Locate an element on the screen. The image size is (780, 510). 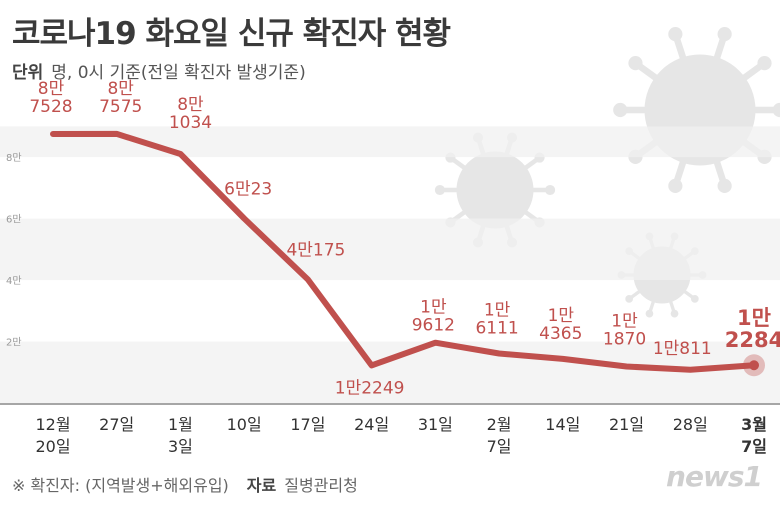
footnote: ※ 확진자: (지역발생+해외유입) 자료 질병관리청 is located at coordinates (185, 484).